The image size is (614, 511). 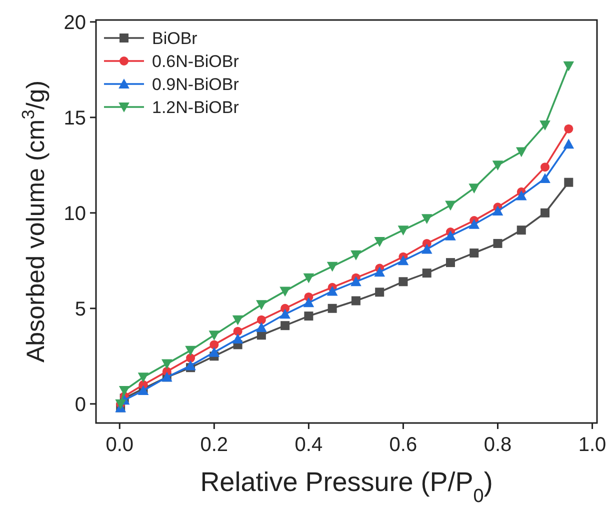 I want to click on y-tick-label: 20, so click(x=75, y=23).